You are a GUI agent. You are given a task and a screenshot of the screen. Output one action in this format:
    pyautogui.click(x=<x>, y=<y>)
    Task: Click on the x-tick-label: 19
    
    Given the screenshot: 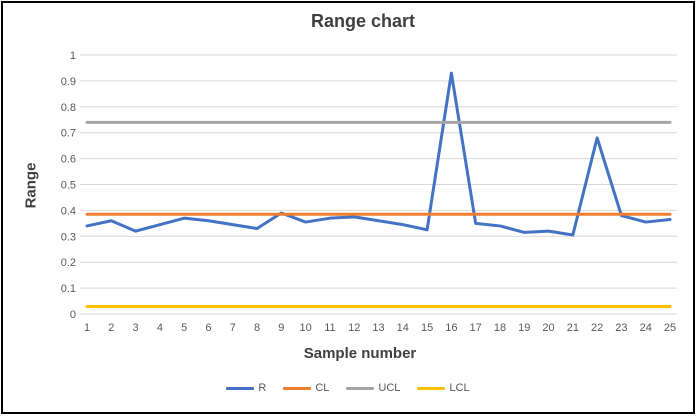 What is the action you would take?
    pyautogui.click(x=524, y=328)
    